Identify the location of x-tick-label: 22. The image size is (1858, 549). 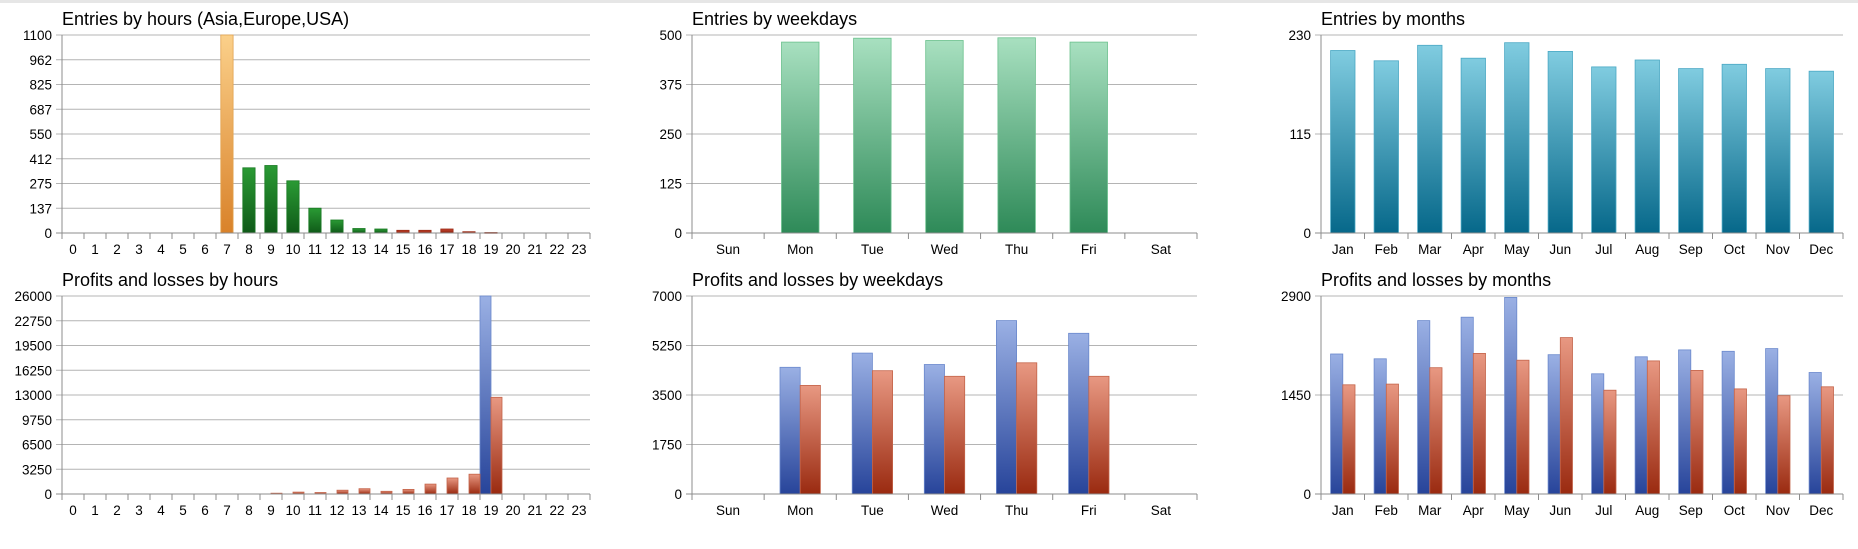
(556, 510).